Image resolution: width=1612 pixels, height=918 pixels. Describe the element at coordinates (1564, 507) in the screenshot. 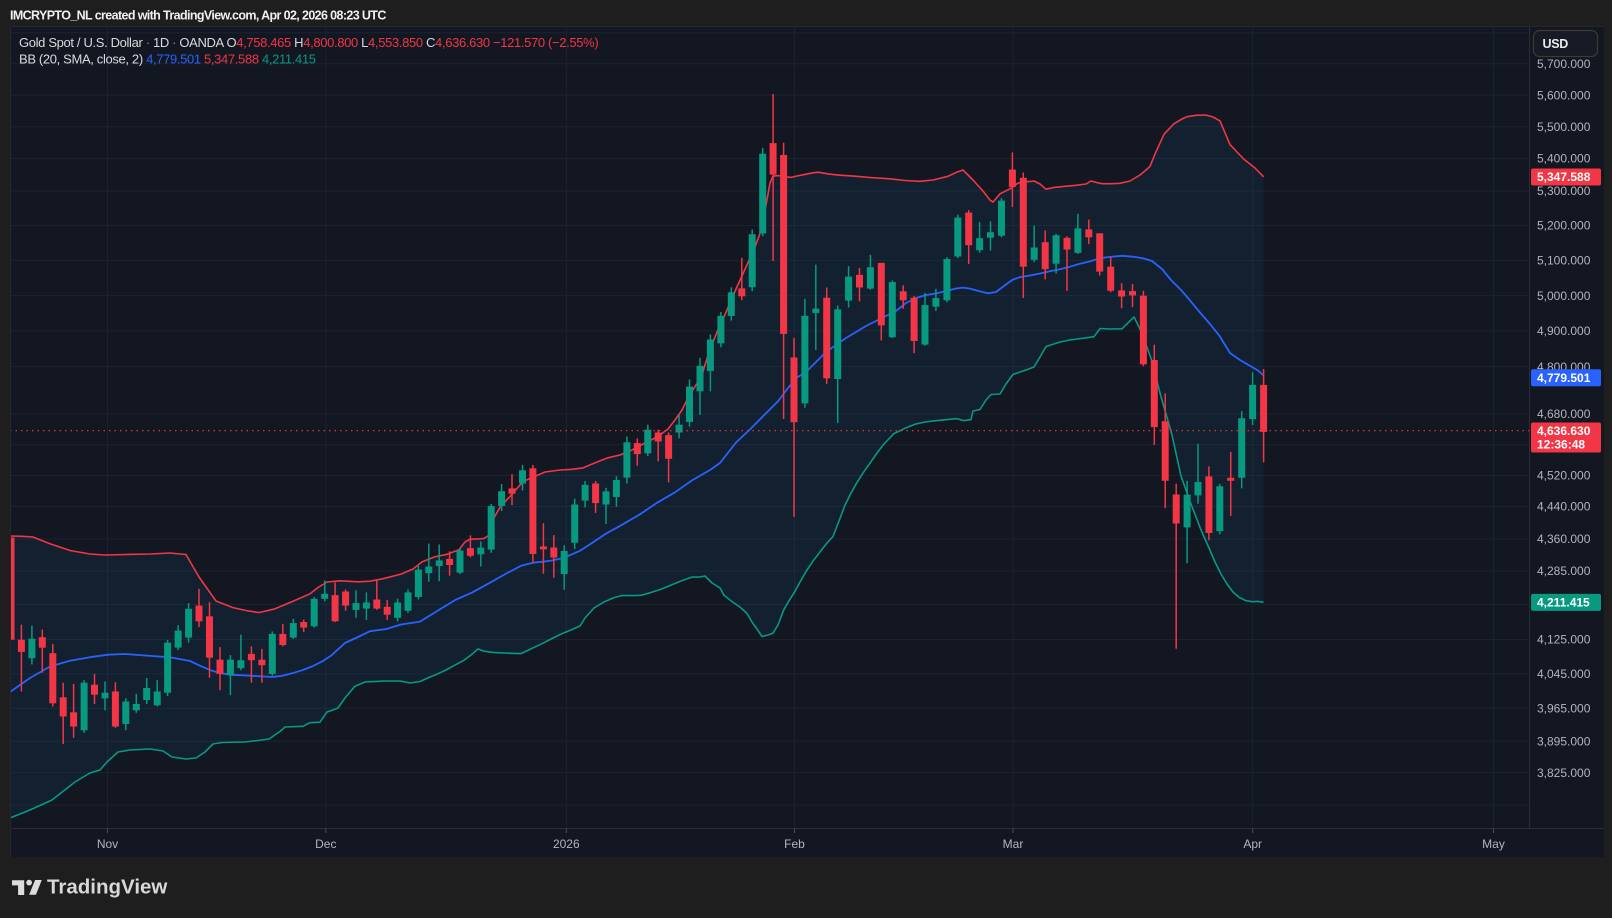

I see `svg-text: 4,440.000` at that location.